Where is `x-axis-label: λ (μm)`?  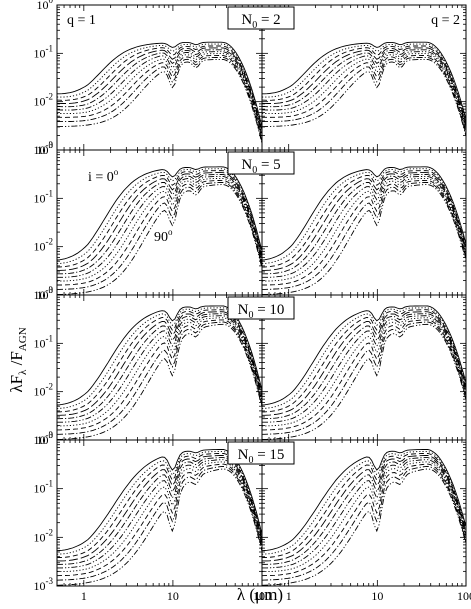 x-axis-label: λ (μm) is located at coordinates (260, 594).